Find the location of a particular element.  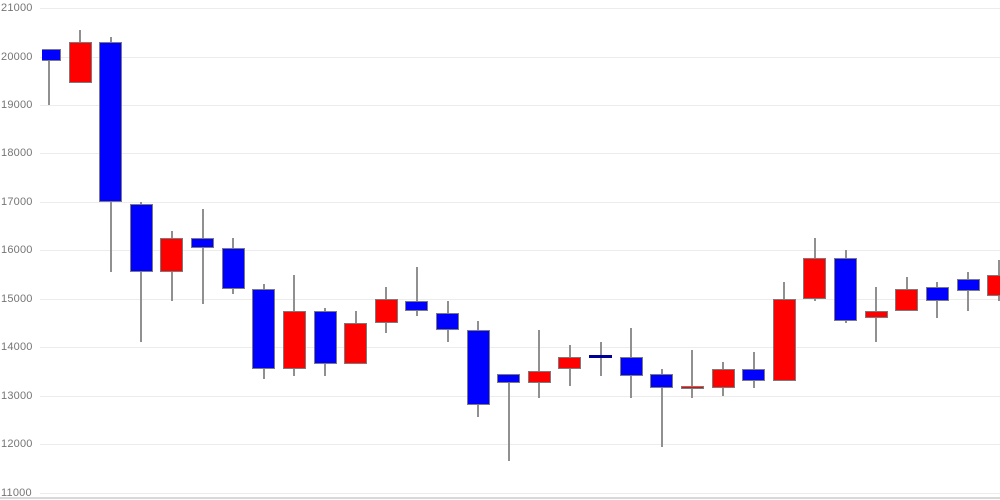

y-axis-label: 13000 is located at coordinates (17, 395).